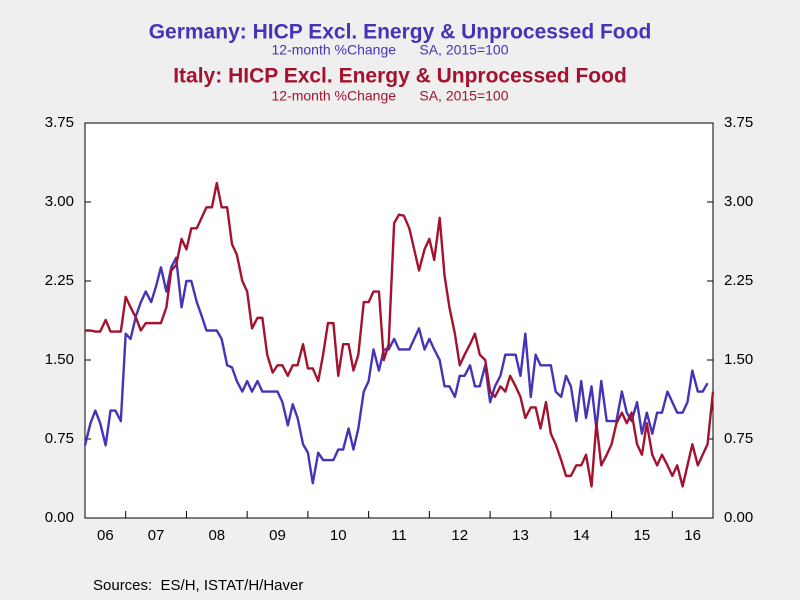 Image resolution: width=800 pixels, height=600 pixels. Describe the element at coordinates (692, 535) in the screenshot. I see `x-tick-label: 16` at that location.